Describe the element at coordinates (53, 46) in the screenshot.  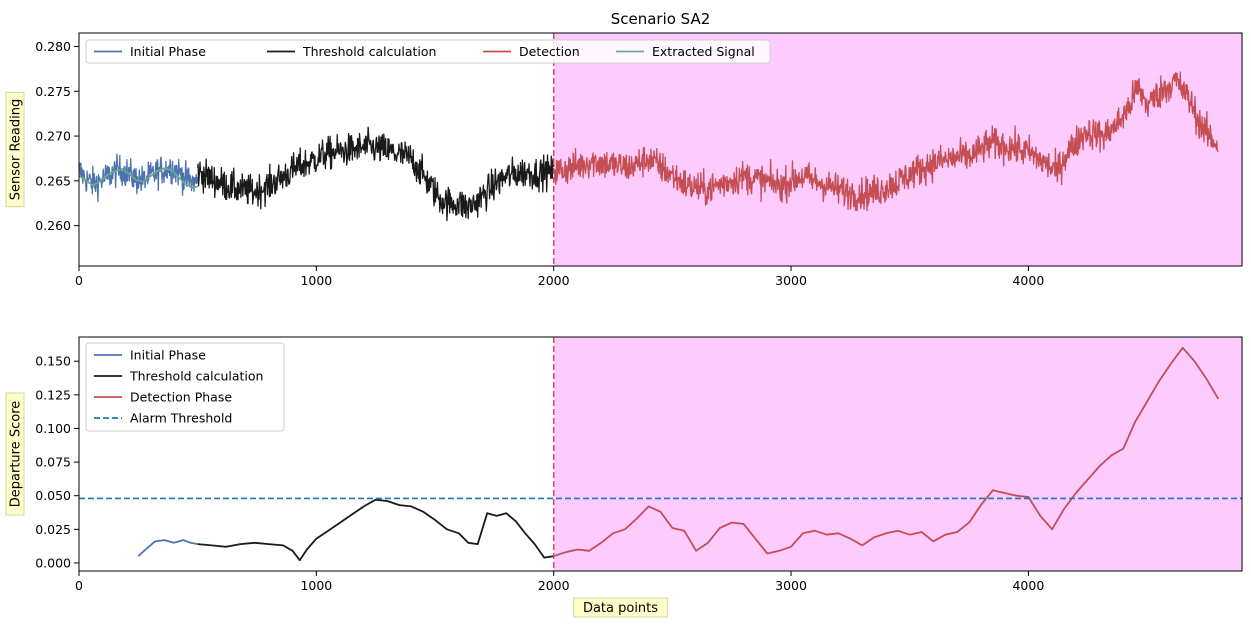
I see `y-tick-label: 0.280` at that location.